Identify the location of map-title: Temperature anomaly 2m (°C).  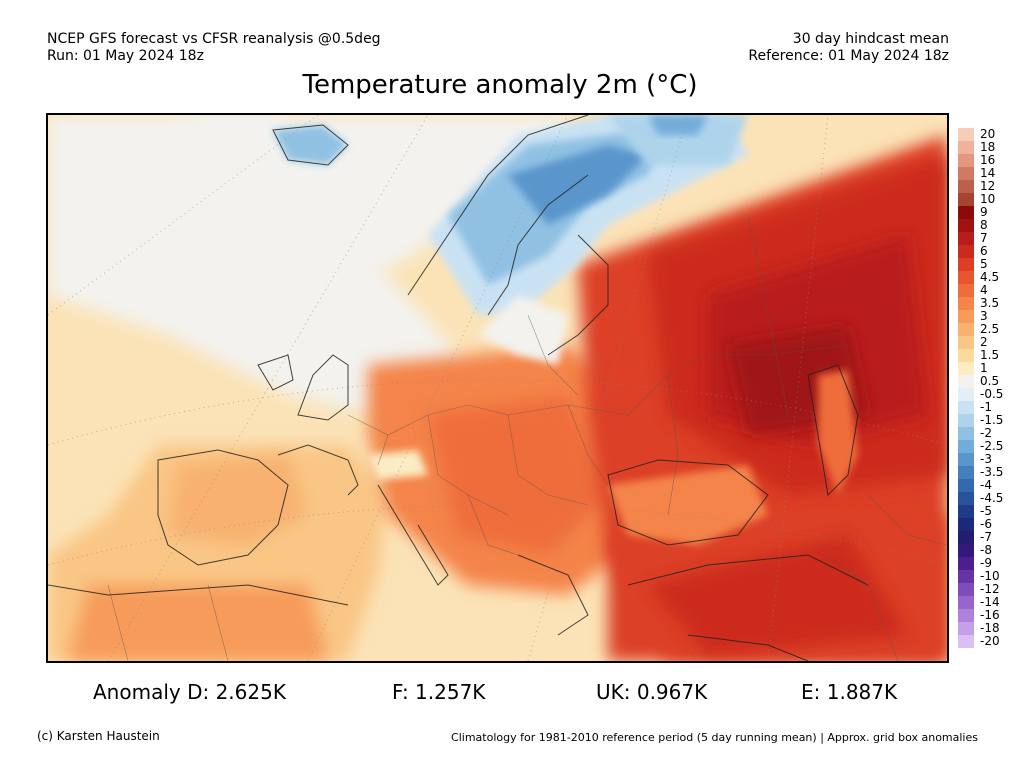
(500, 85).